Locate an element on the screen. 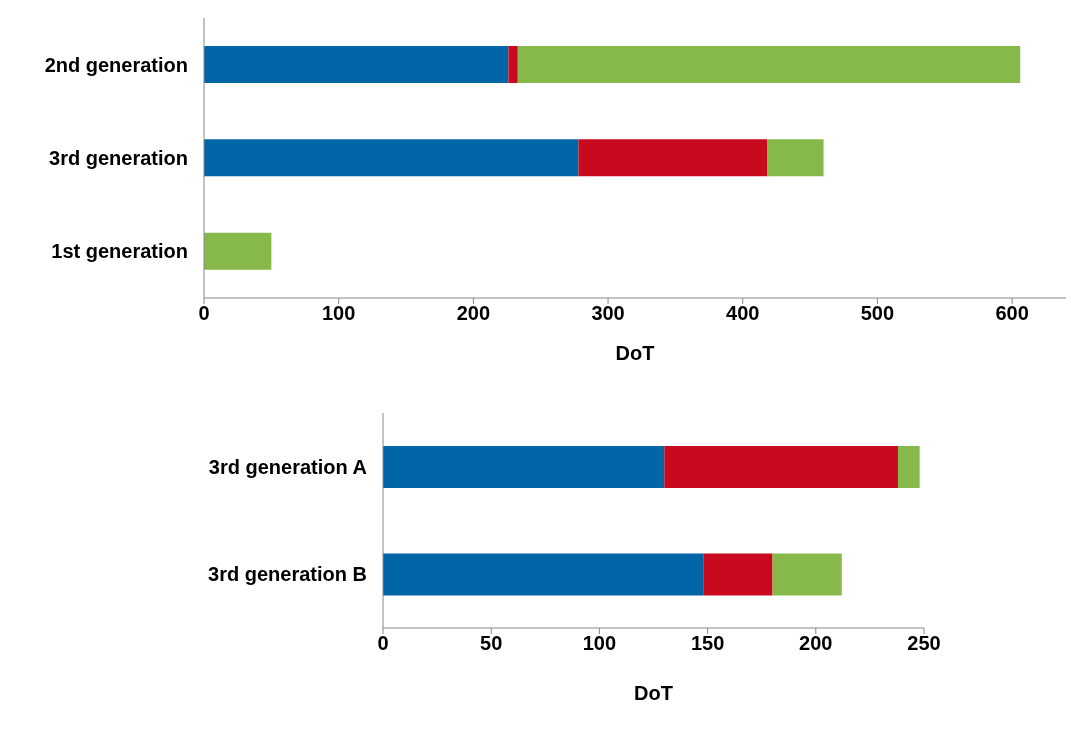  y-tick-label: 2nd generation is located at coordinates (116, 64).